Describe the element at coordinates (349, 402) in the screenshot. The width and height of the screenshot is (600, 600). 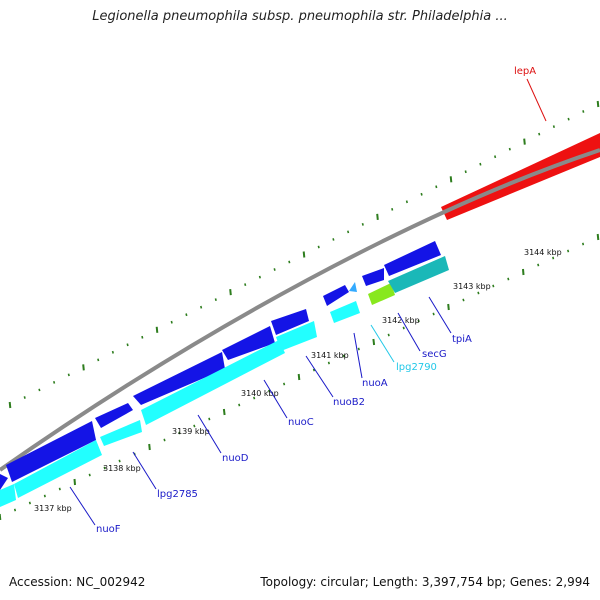
I see `gene-label-nuoB2: nuoB2` at that location.